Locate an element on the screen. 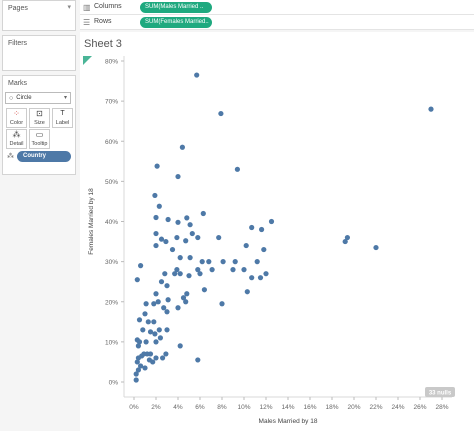  rows-pill: SUM(Females Married.. is located at coordinates (176, 22).